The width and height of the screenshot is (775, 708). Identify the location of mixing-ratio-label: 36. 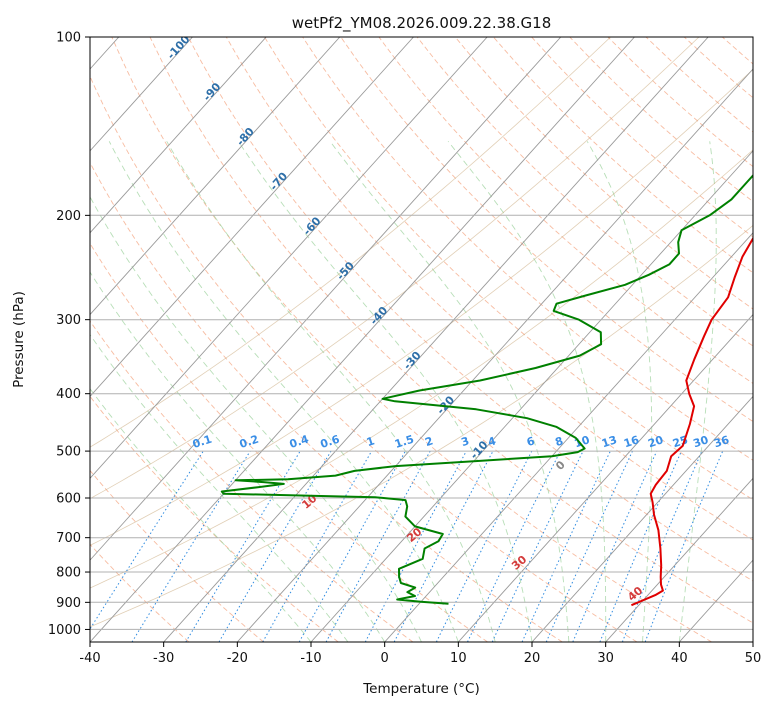
(721, 441).